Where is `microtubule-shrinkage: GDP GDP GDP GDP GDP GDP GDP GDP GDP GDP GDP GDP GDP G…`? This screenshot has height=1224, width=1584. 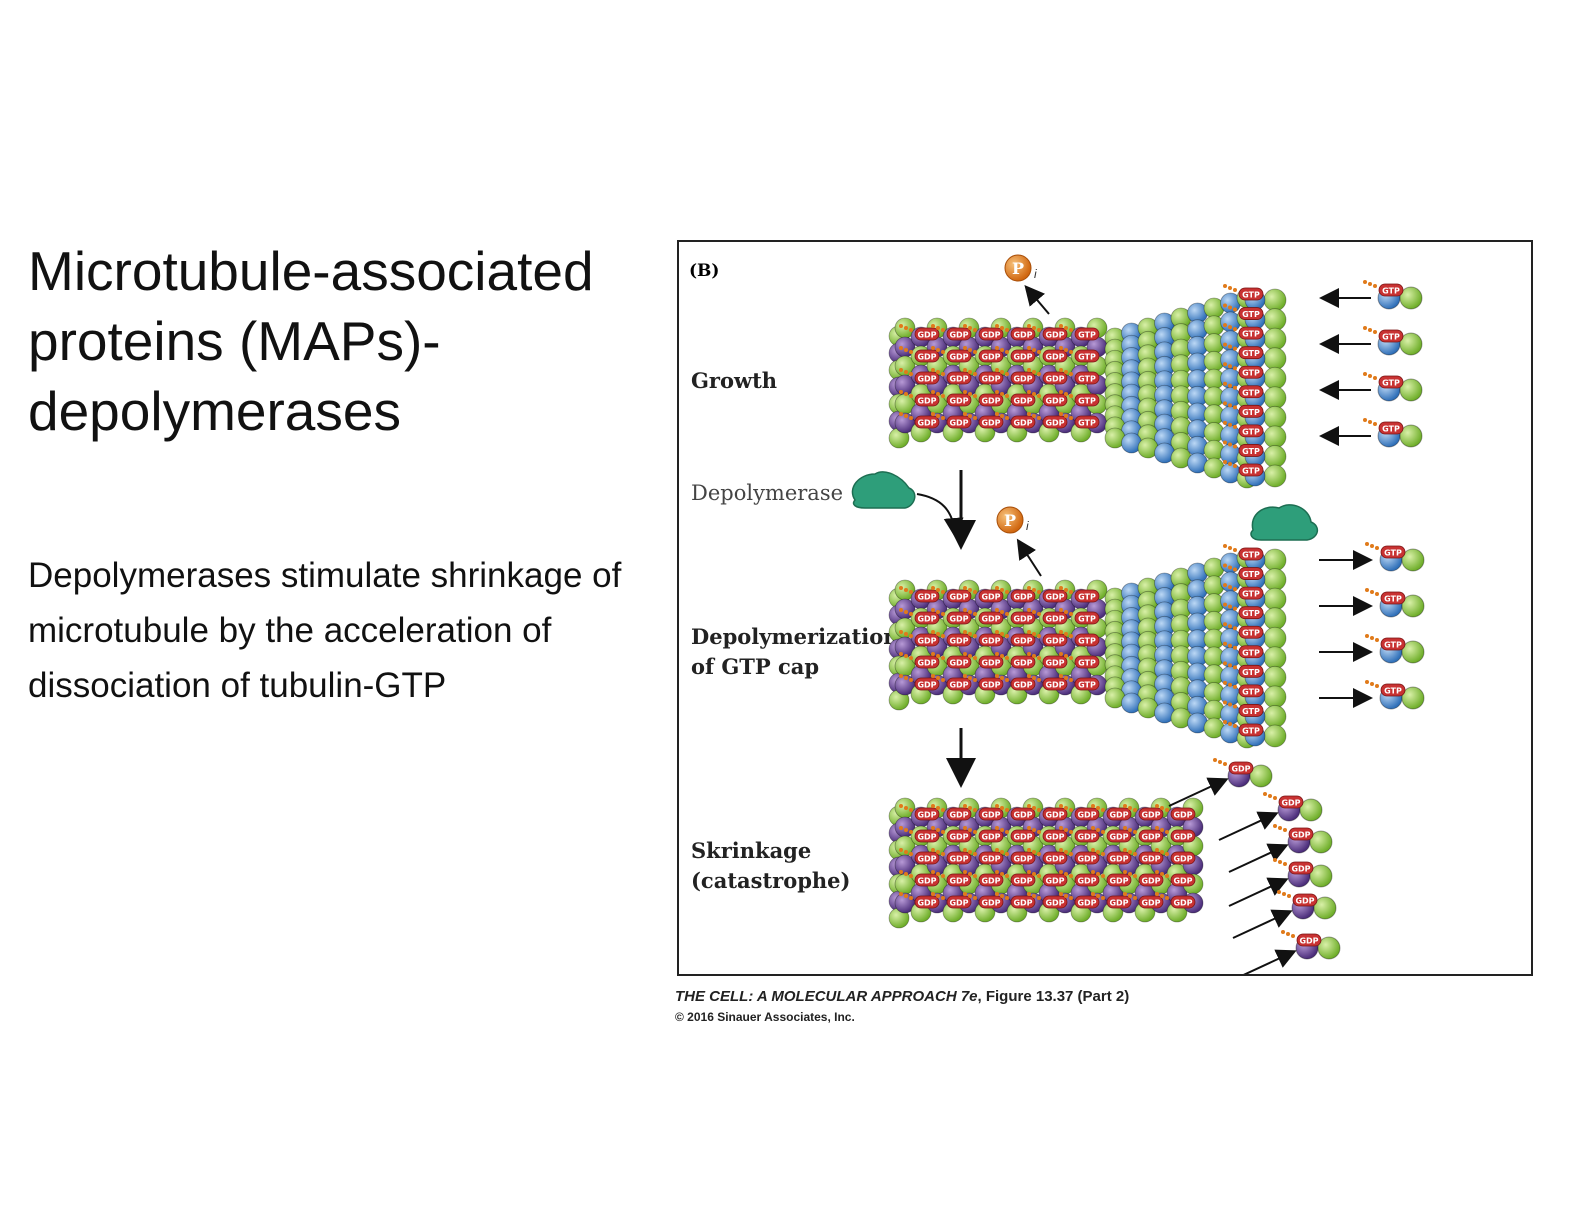
microtubule-shrinkage: GDP GDP GDP GDP GDP GDP GDP GDP GDP GDP GDP GDP GDP G… is located at coordinates (1046, 863).